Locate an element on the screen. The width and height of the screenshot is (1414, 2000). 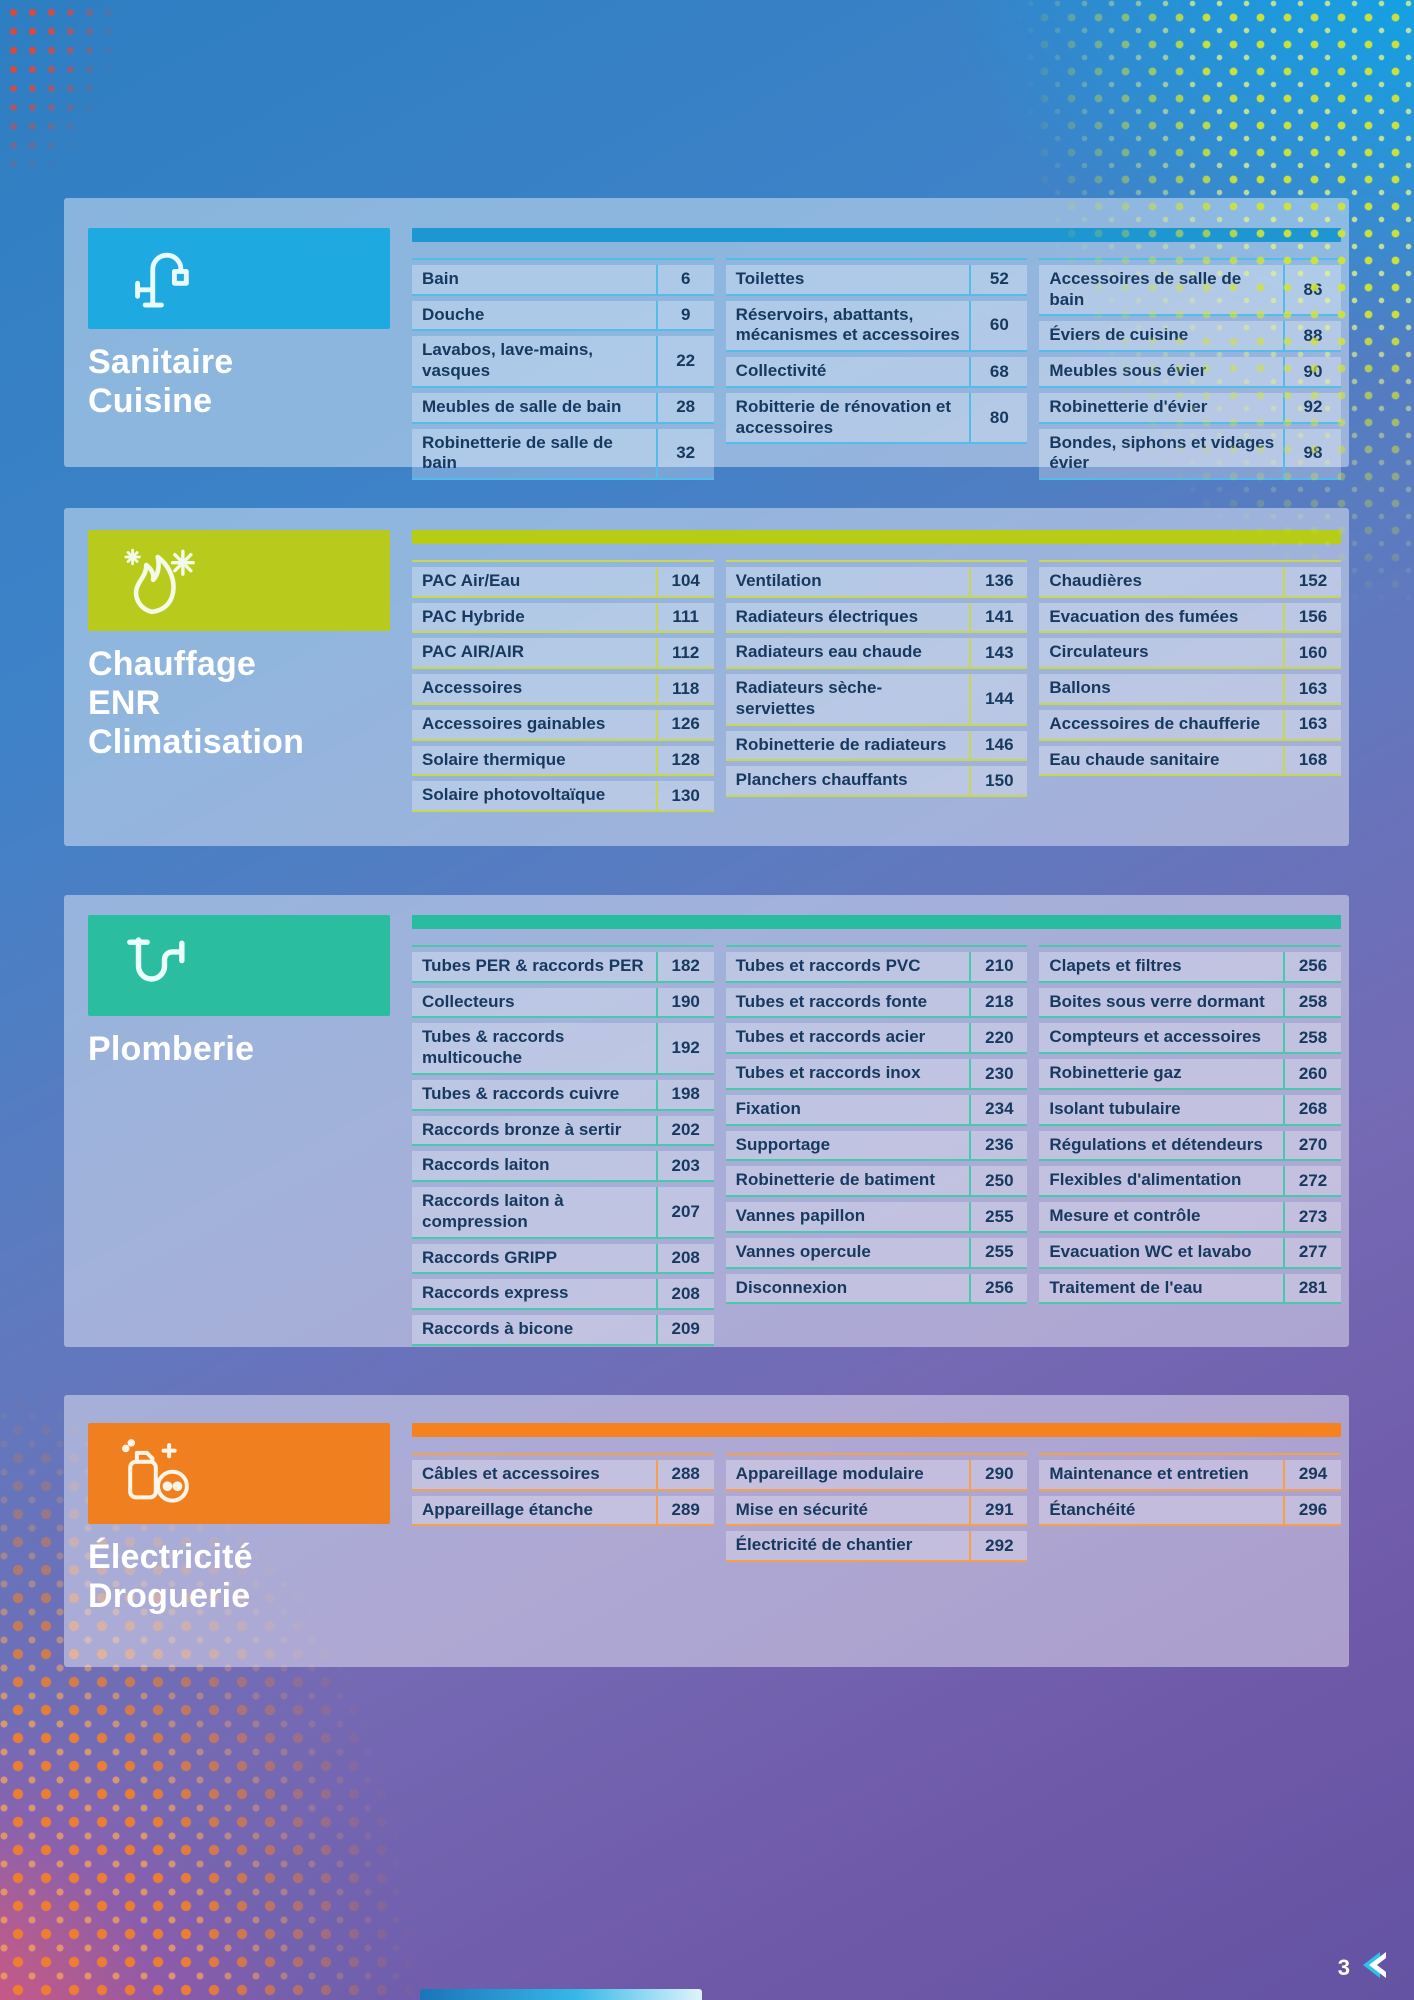
toc-entry: Boites sous verre dormant 258 is located at coordinates (1190, 1003).